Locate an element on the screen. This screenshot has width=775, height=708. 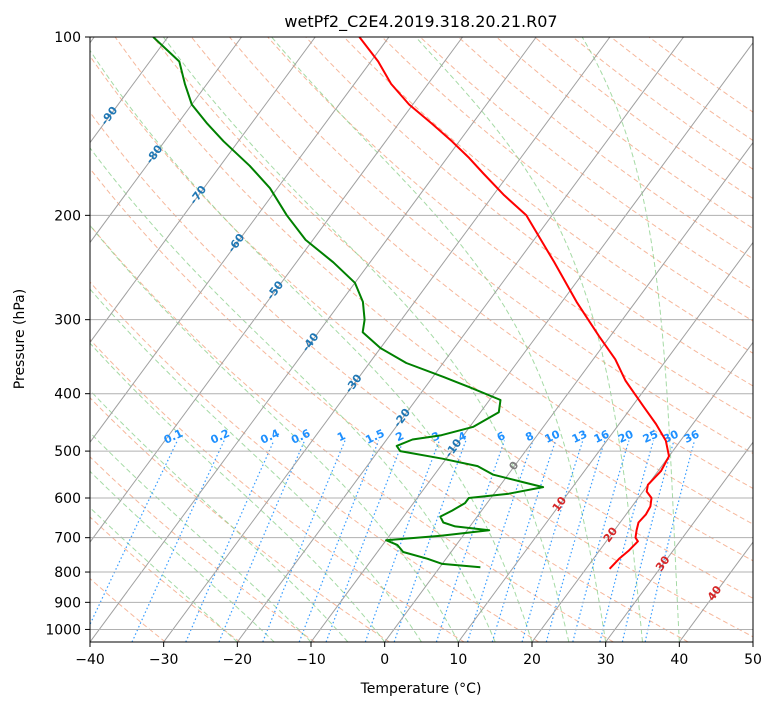
y-tick-label: 800 is located at coordinates (67, 573).